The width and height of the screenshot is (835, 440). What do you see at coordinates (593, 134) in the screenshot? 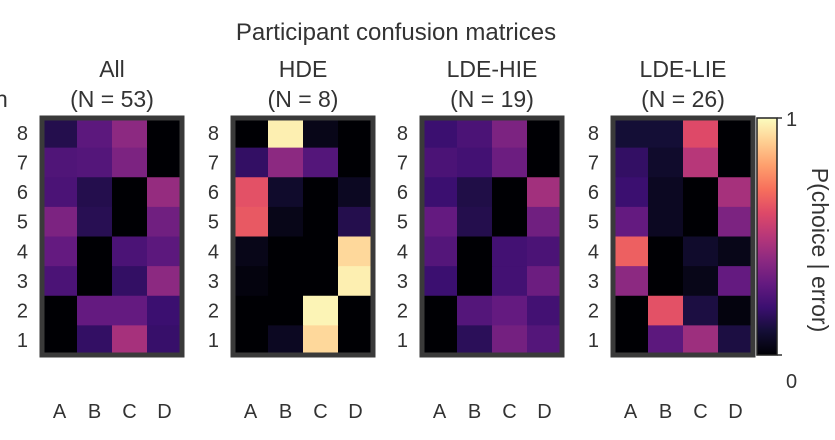
I see `y-tick-label: 8` at bounding box center [593, 134].